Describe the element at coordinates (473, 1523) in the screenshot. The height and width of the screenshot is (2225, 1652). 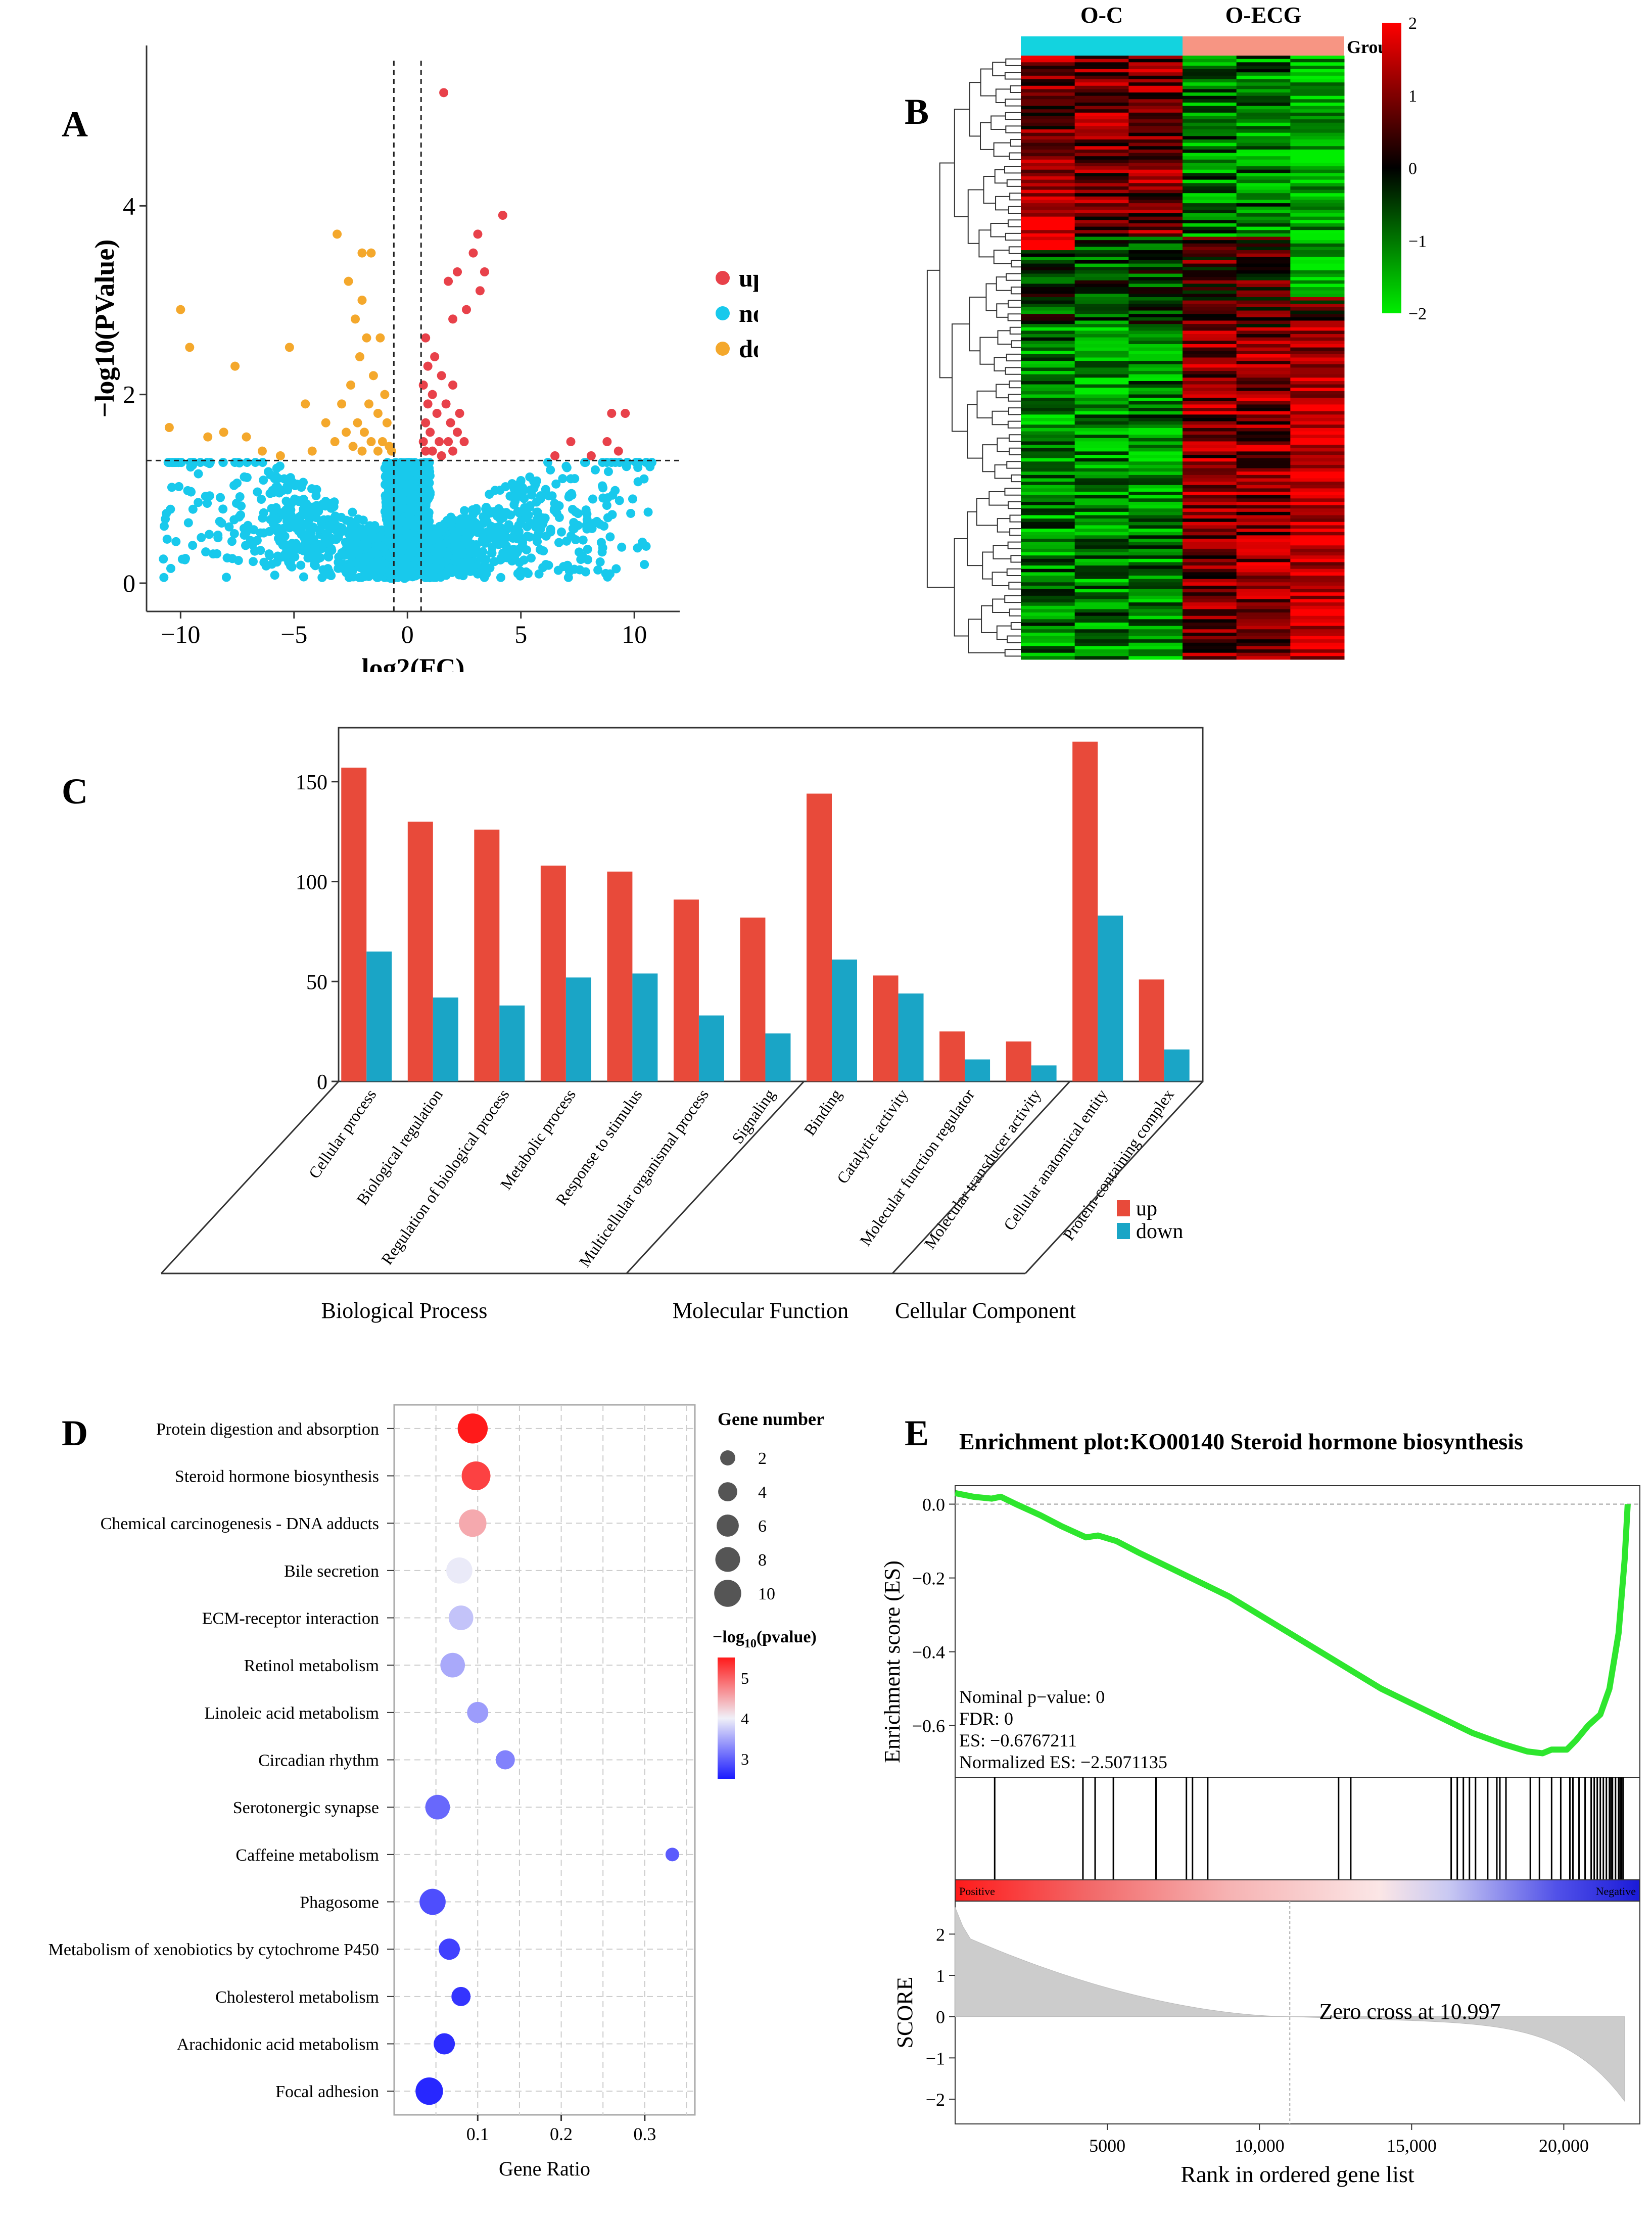
I see `pathway-bubble` at that location.